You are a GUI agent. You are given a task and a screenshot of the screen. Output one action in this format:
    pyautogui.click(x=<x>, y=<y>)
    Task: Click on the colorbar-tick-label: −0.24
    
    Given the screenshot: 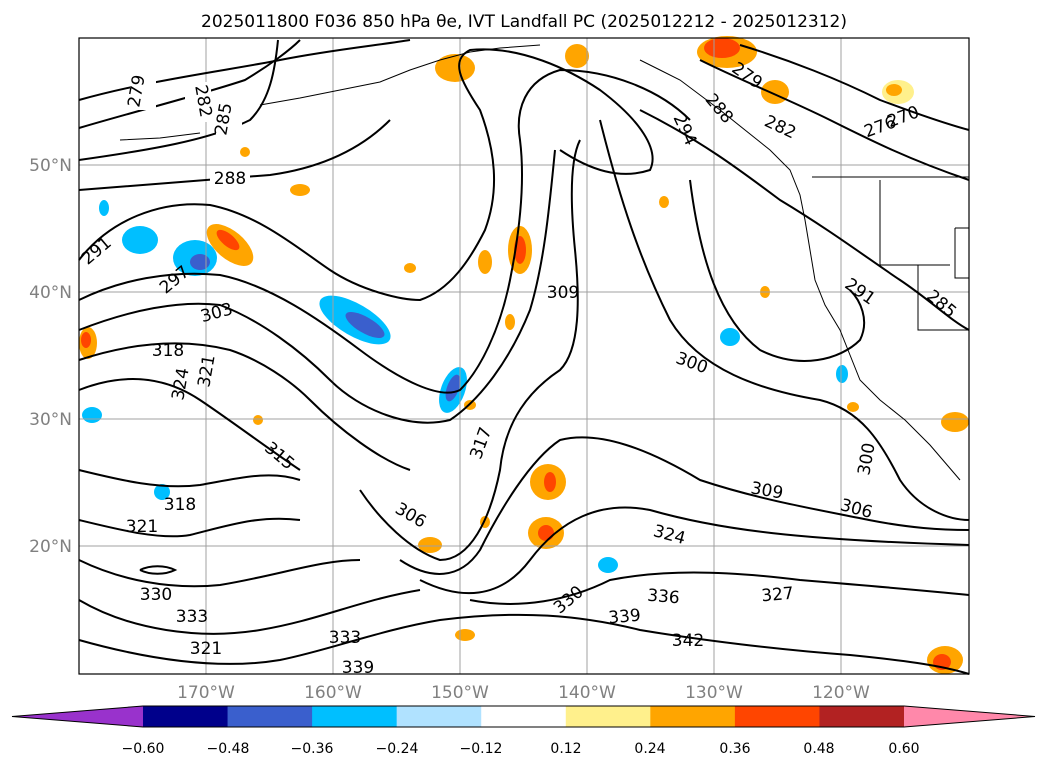 What is the action you would take?
    pyautogui.click(x=397, y=749)
    